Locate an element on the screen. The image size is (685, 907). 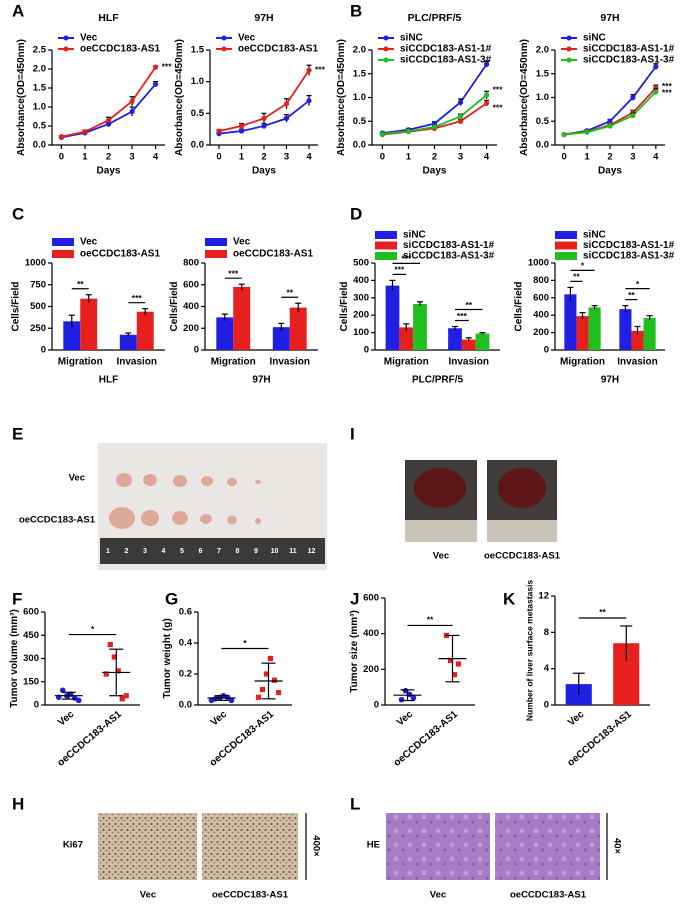
ruler-number: 3 is located at coordinates (145, 551).